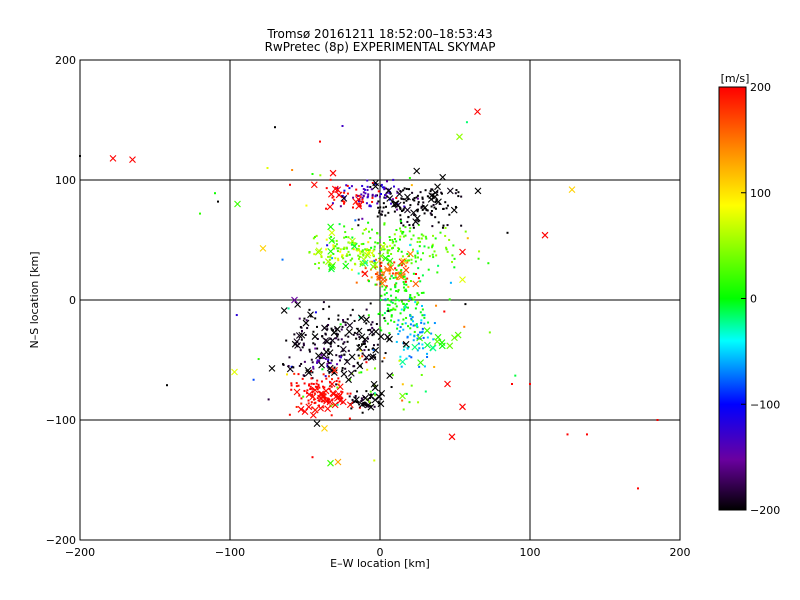 Image resolution: width=800 pixels, height=600 pixels. Describe the element at coordinates (379, 34) in the screenshot. I see `chart-title: Tromsø 20161211 18:52:00–18:53:43` at that location.